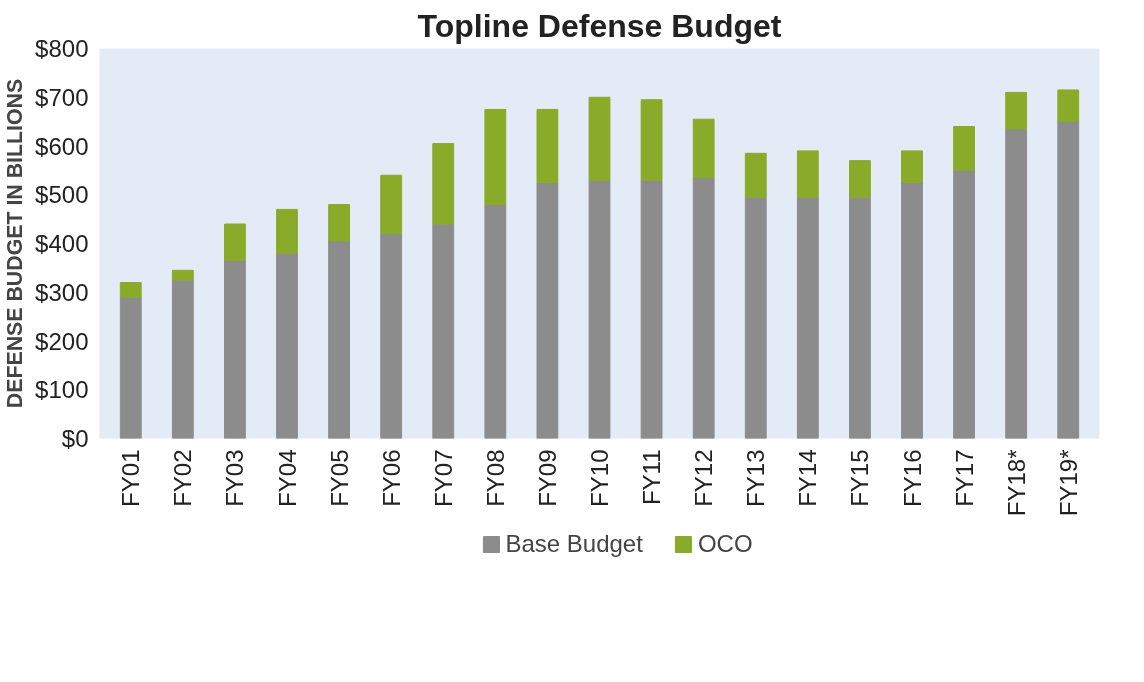 The height and width of the screenshot is (682, 1144). Describe the element at coordinates (339, 478) in the screenshot. I see `x-tick-label: FY05` at that location.